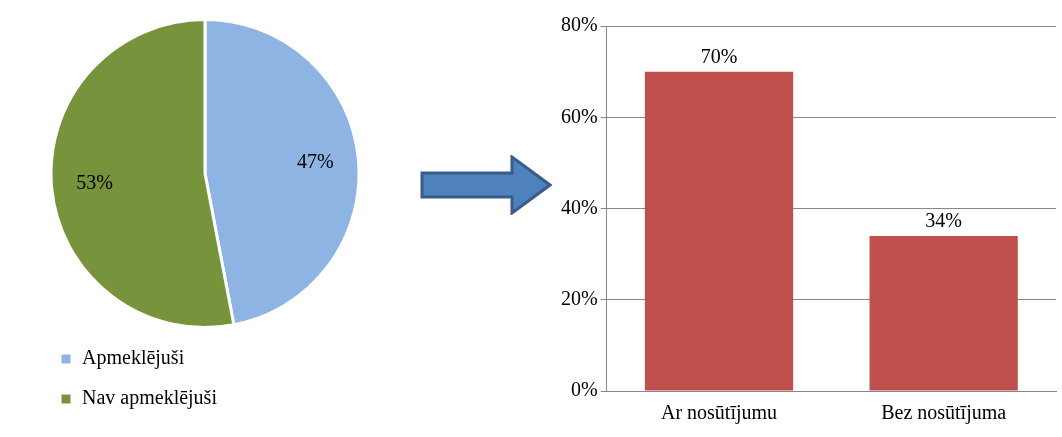 This screenshot has width=1062, height=437. Describe the element at coordinates (94, 182) in the screenshot. I see `data-label: 53%` at that location.